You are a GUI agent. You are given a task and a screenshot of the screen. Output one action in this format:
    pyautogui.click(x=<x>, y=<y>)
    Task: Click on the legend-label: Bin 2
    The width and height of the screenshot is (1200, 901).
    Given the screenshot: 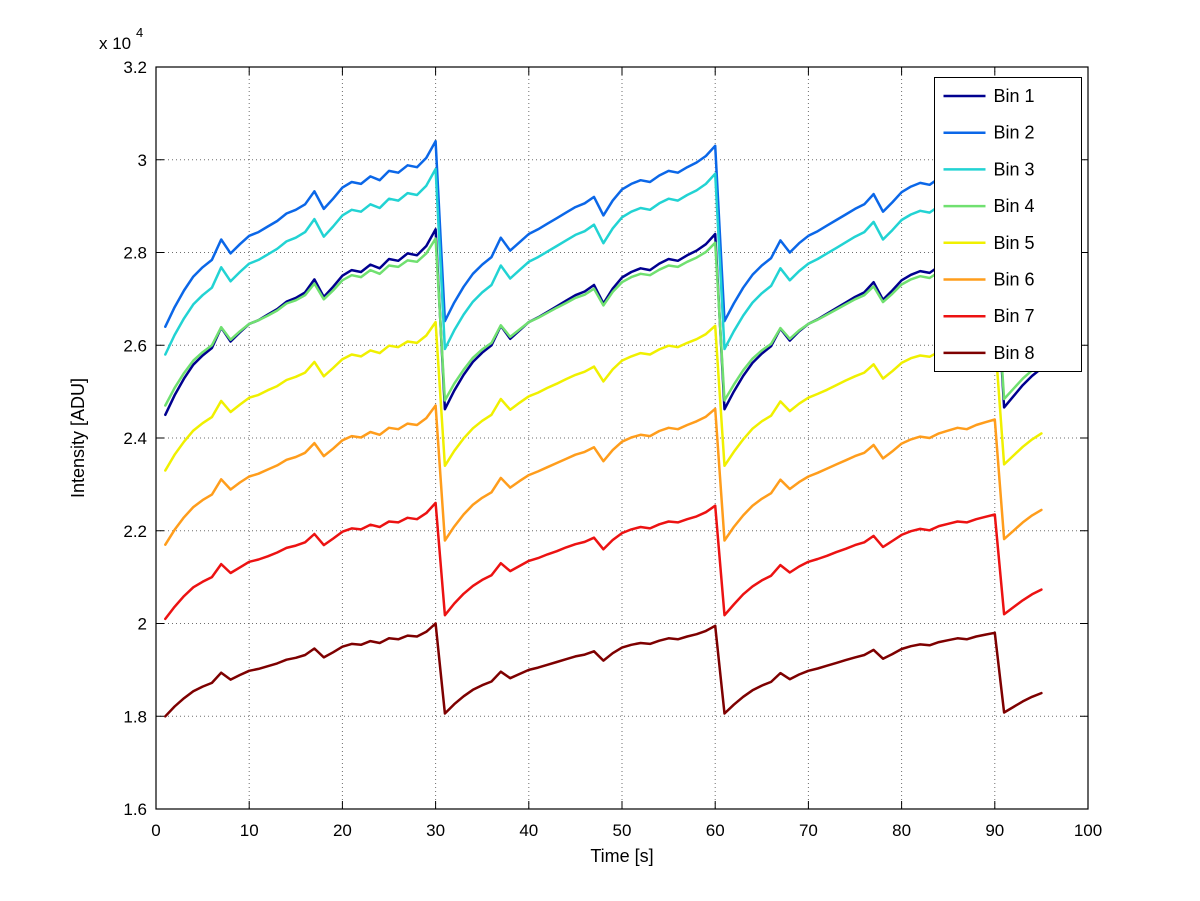 What is the action you would take?
    pyautogui.click(x=1014, y=133)
    